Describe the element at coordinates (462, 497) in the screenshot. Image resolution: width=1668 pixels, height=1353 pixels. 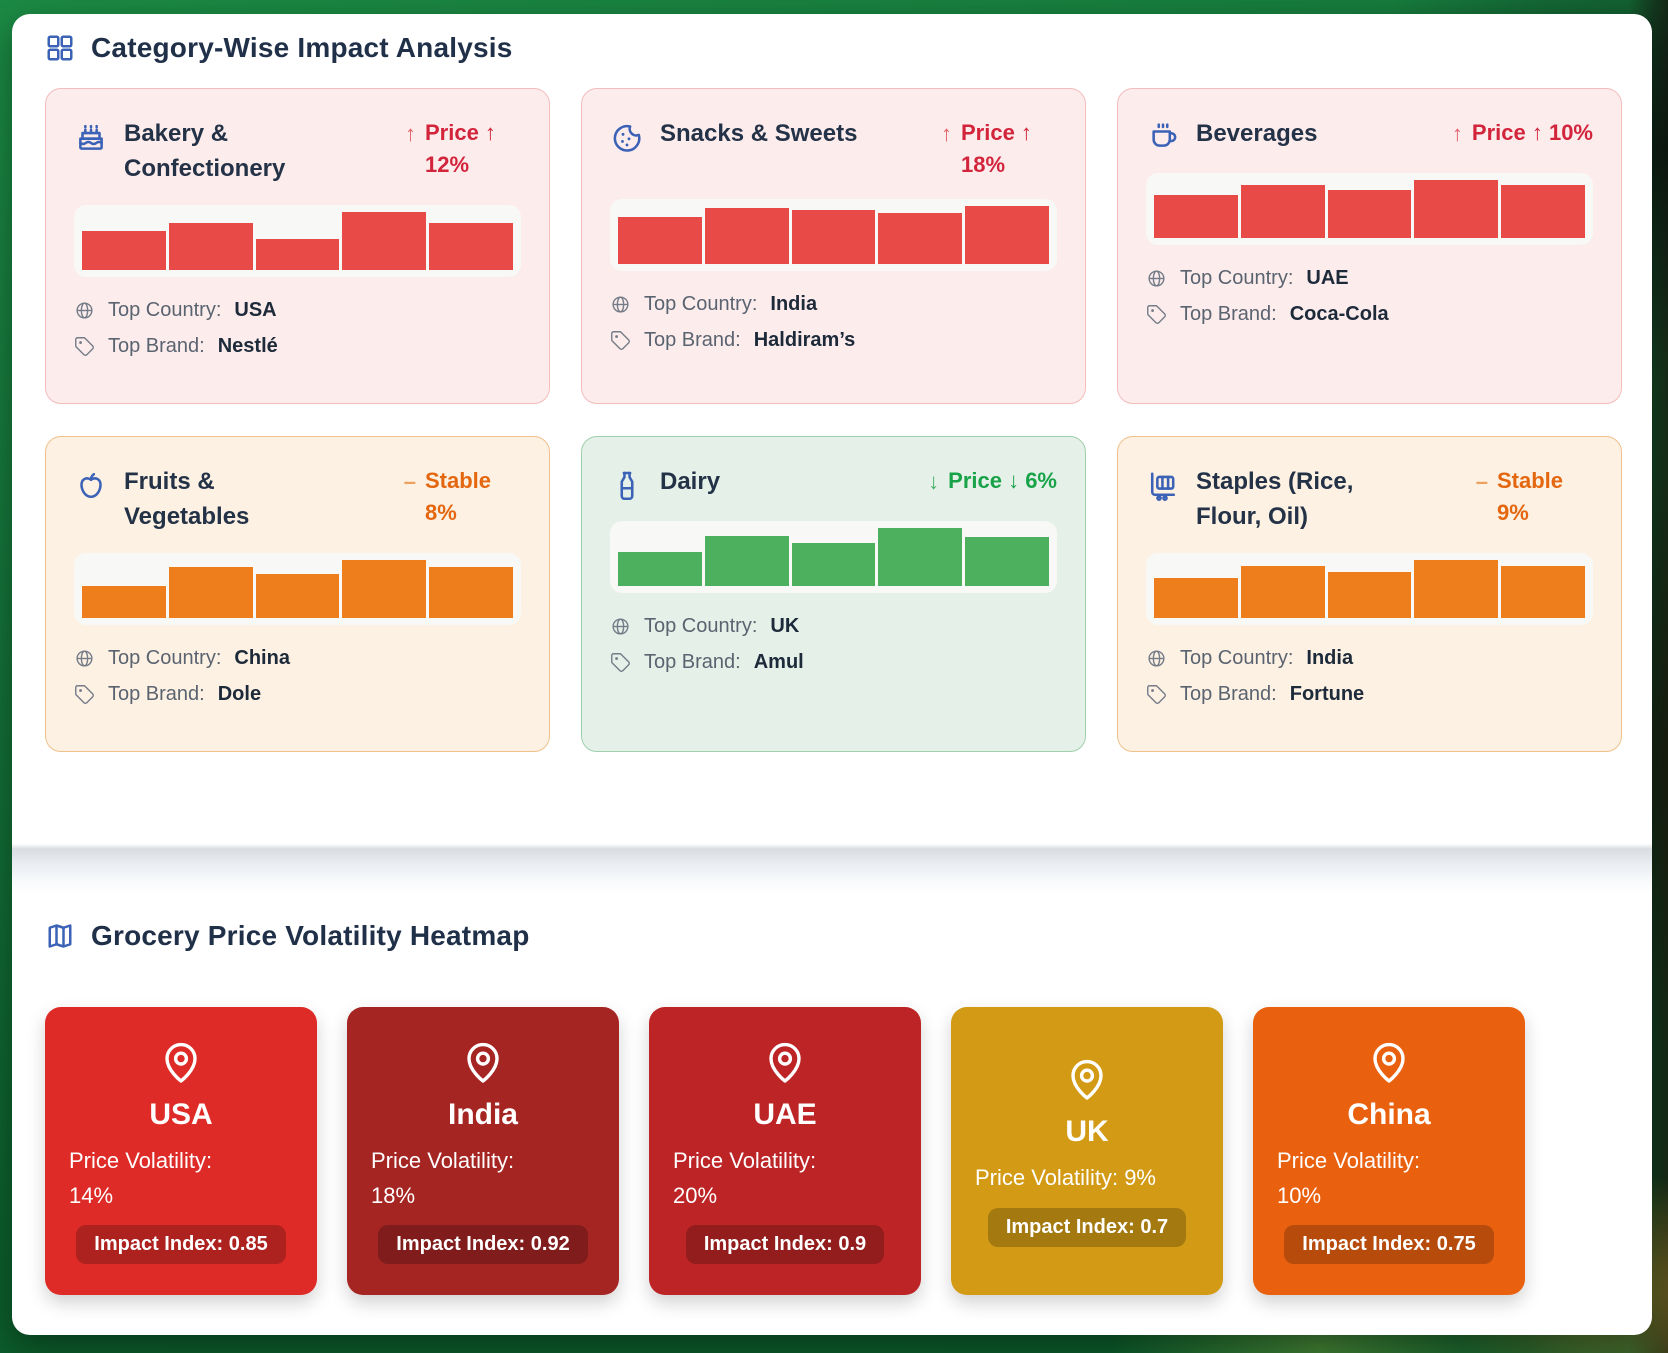
I see `trend-badge: – Stable 8%` at that location.